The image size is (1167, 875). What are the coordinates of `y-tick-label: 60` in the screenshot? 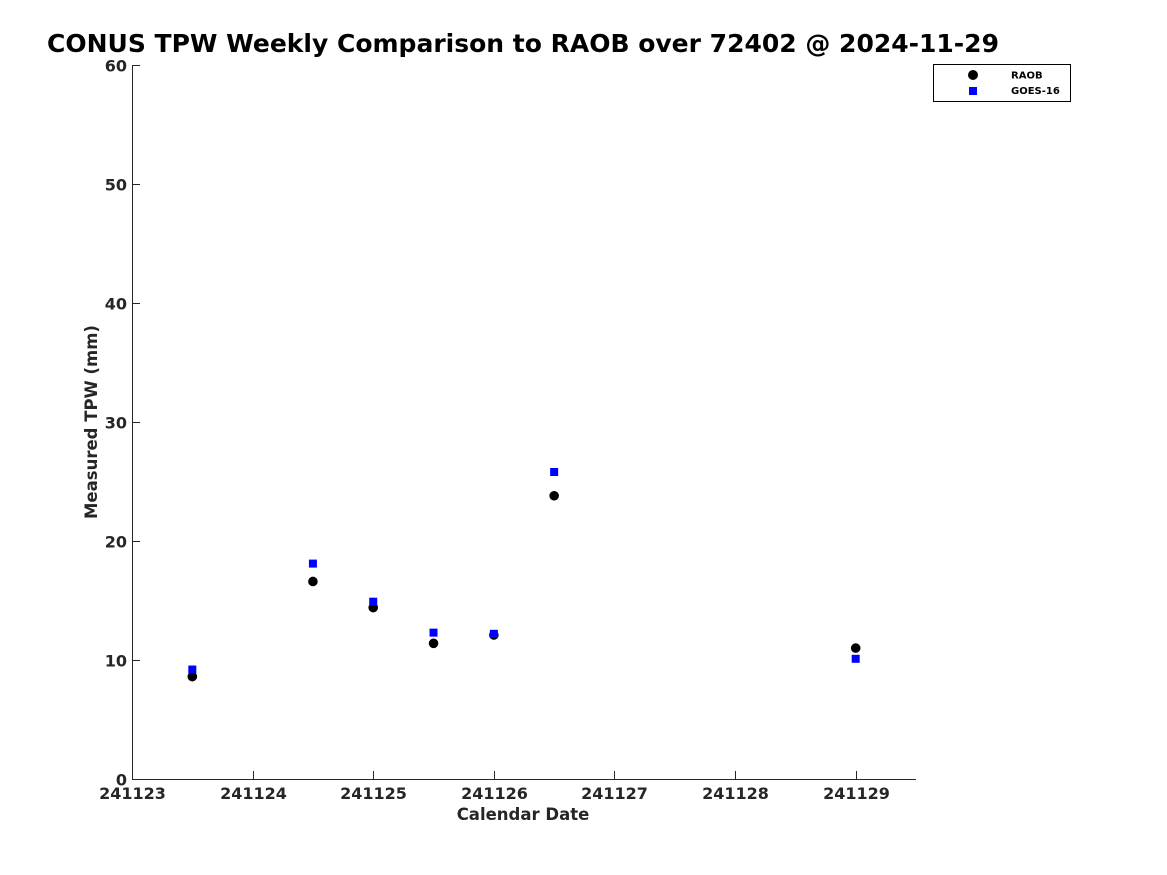 It's located at (116, 66).